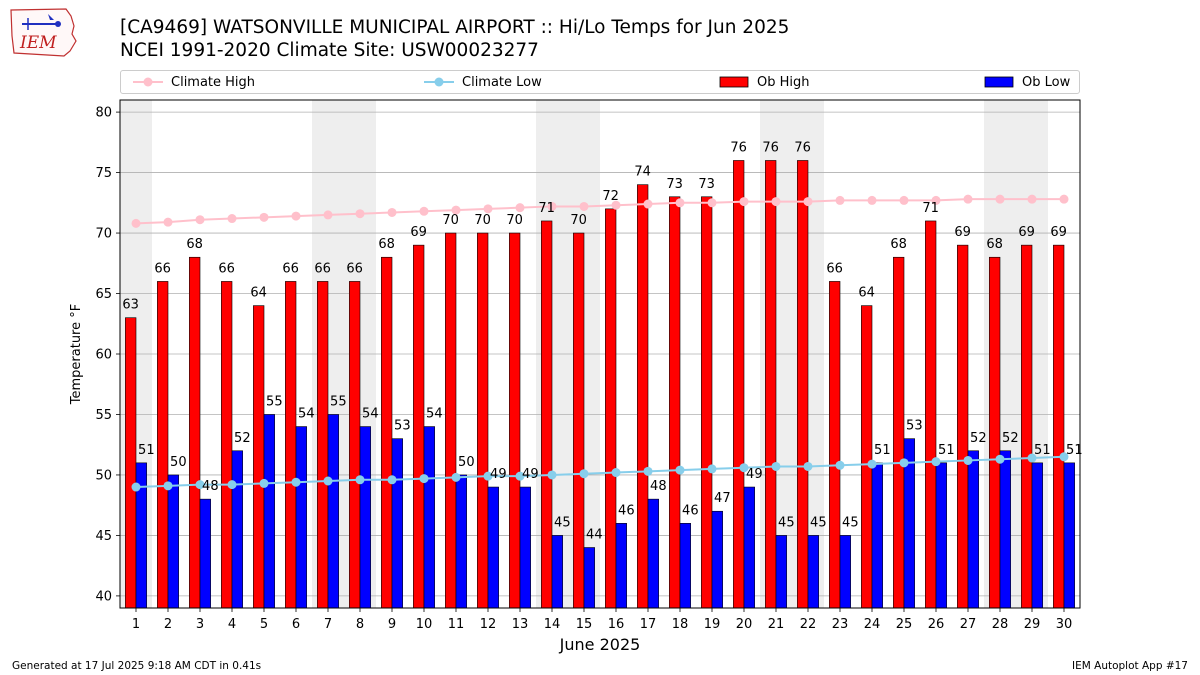  Describe the element at coordinates (103, 415) in the screenshot. I see `ytick-label-55: 55` at that location.